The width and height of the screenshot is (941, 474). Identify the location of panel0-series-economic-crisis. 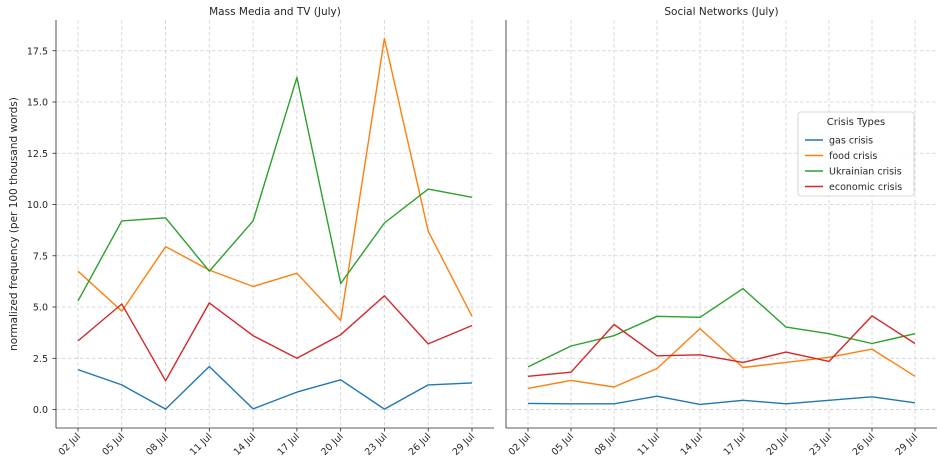
(275, 338).